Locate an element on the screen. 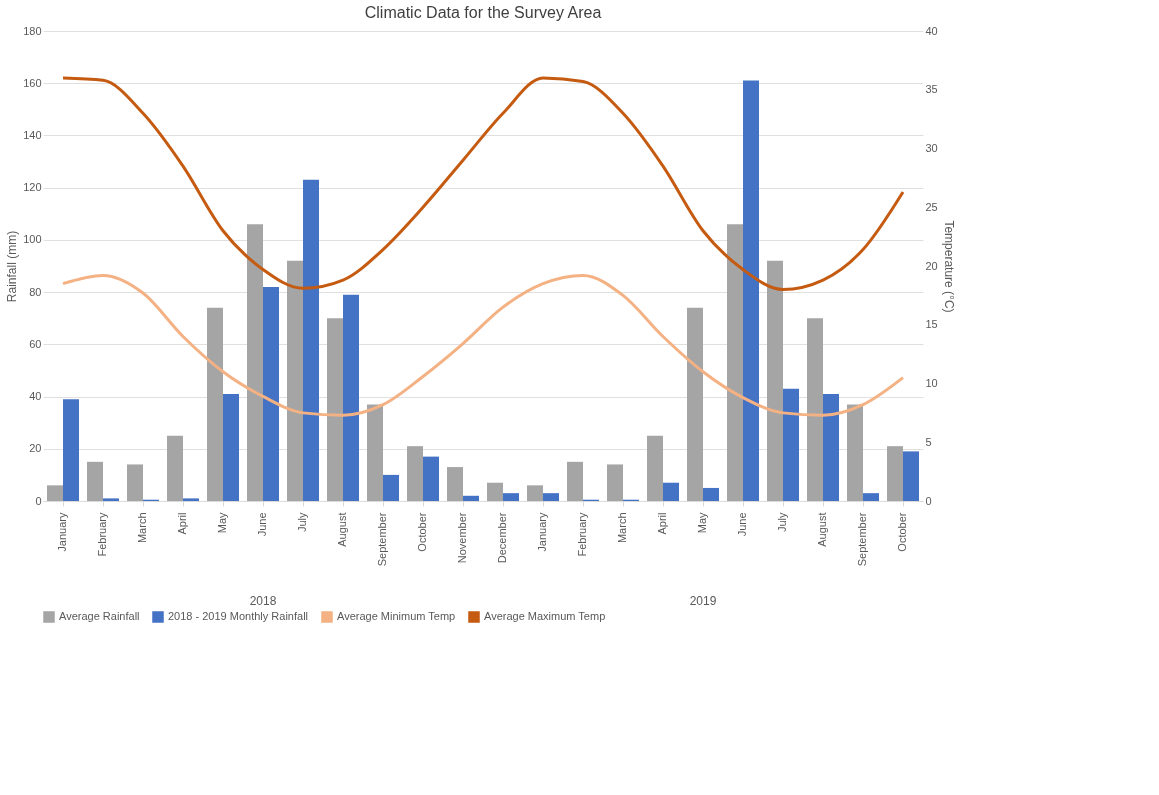 This screenshot has height=795, width=1159. text: 2019 is located at coordinates (703, 601).